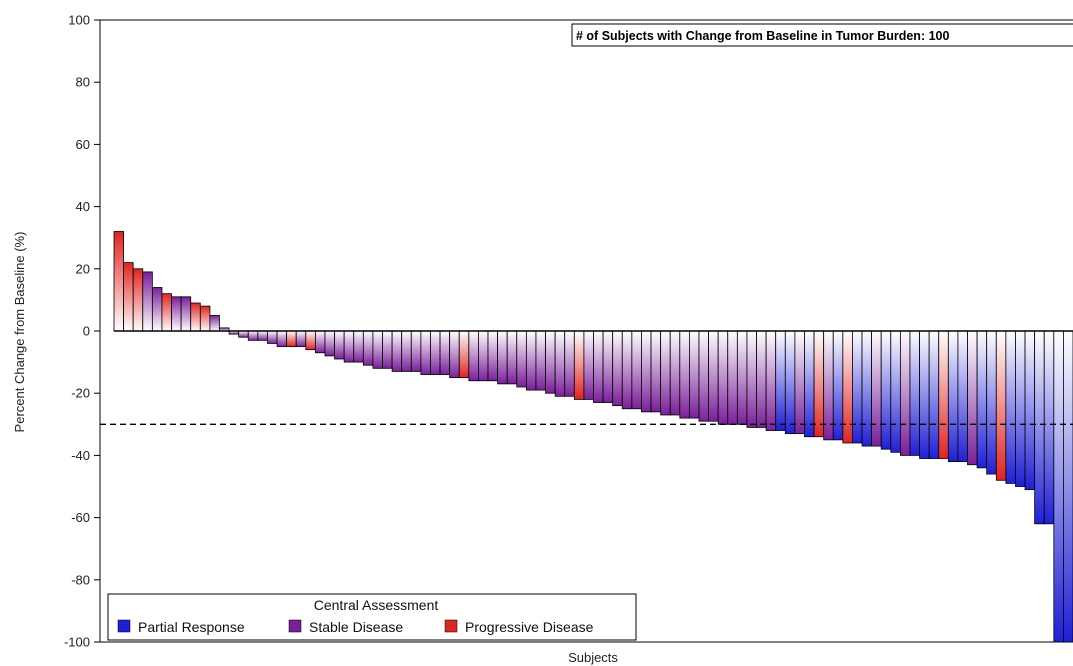 Image resolution: width=1073 pixels, height=666 pixels. I want to click on y-axis-title: Percent Change from Baseline (%), so click(19, 332).